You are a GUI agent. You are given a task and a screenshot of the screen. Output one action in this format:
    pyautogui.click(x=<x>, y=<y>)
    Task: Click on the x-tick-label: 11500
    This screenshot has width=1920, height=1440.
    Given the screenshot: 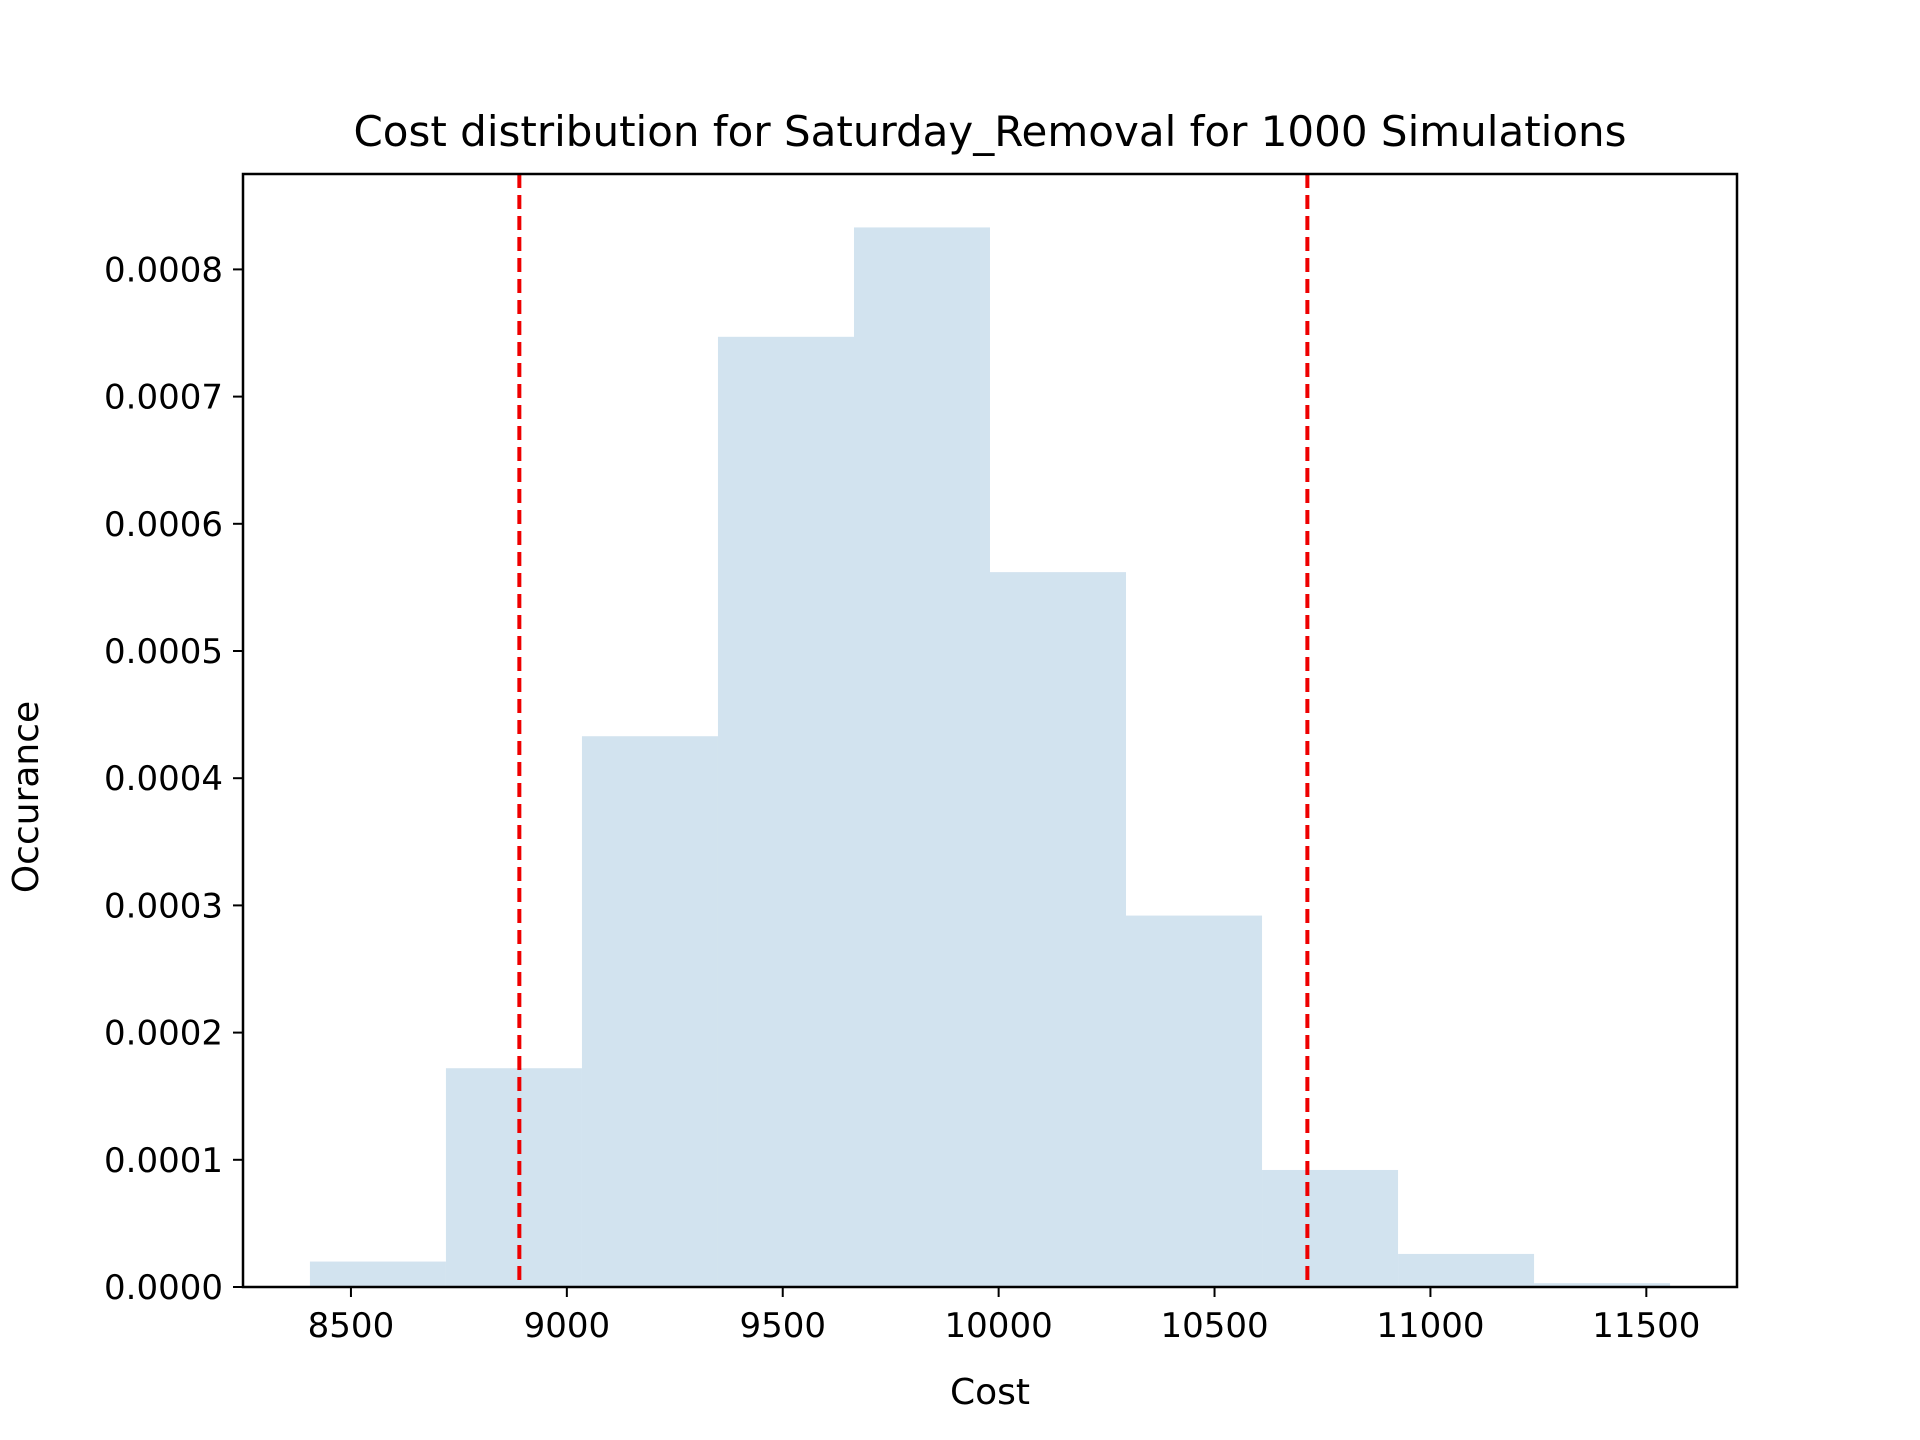 What is the action you would take?
    pyautogui.click(x=1646, y=1326)
    